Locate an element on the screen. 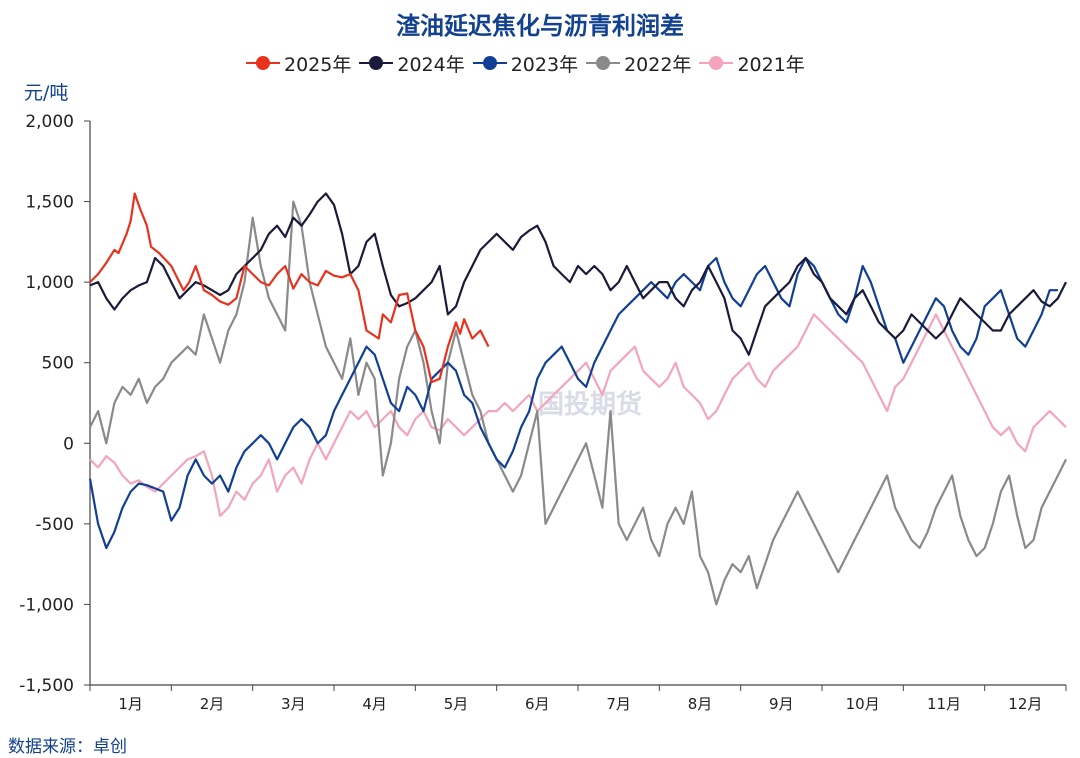 This screenshot has width=1080, height=758. legend-label-2025: 2025年 is located at coordinates (318, 64).